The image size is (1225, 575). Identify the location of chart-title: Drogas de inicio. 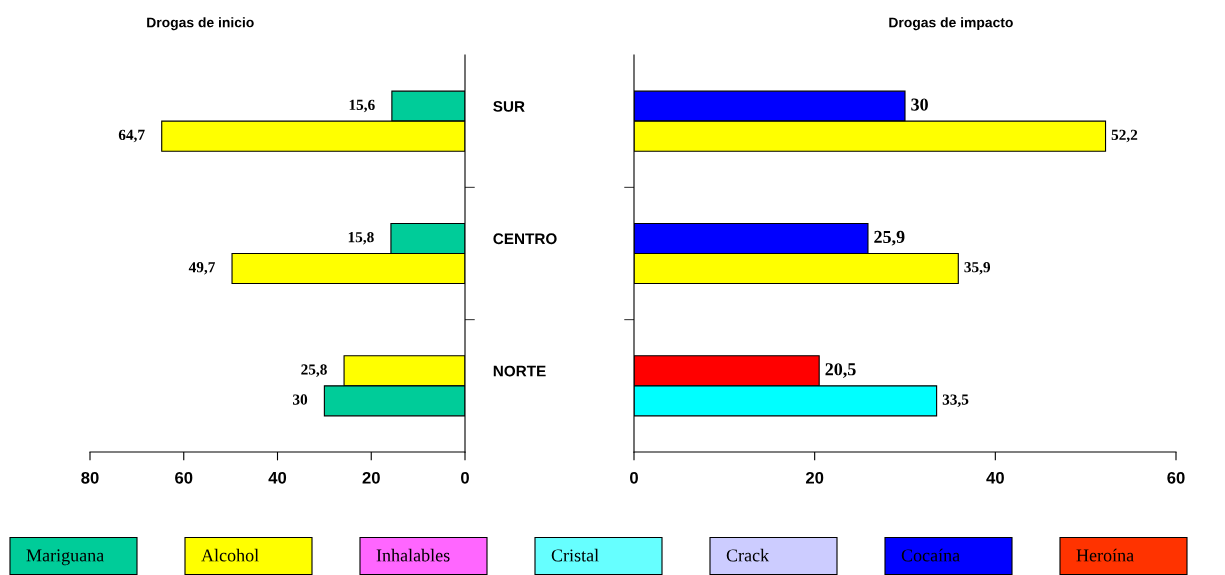
(200, 24).